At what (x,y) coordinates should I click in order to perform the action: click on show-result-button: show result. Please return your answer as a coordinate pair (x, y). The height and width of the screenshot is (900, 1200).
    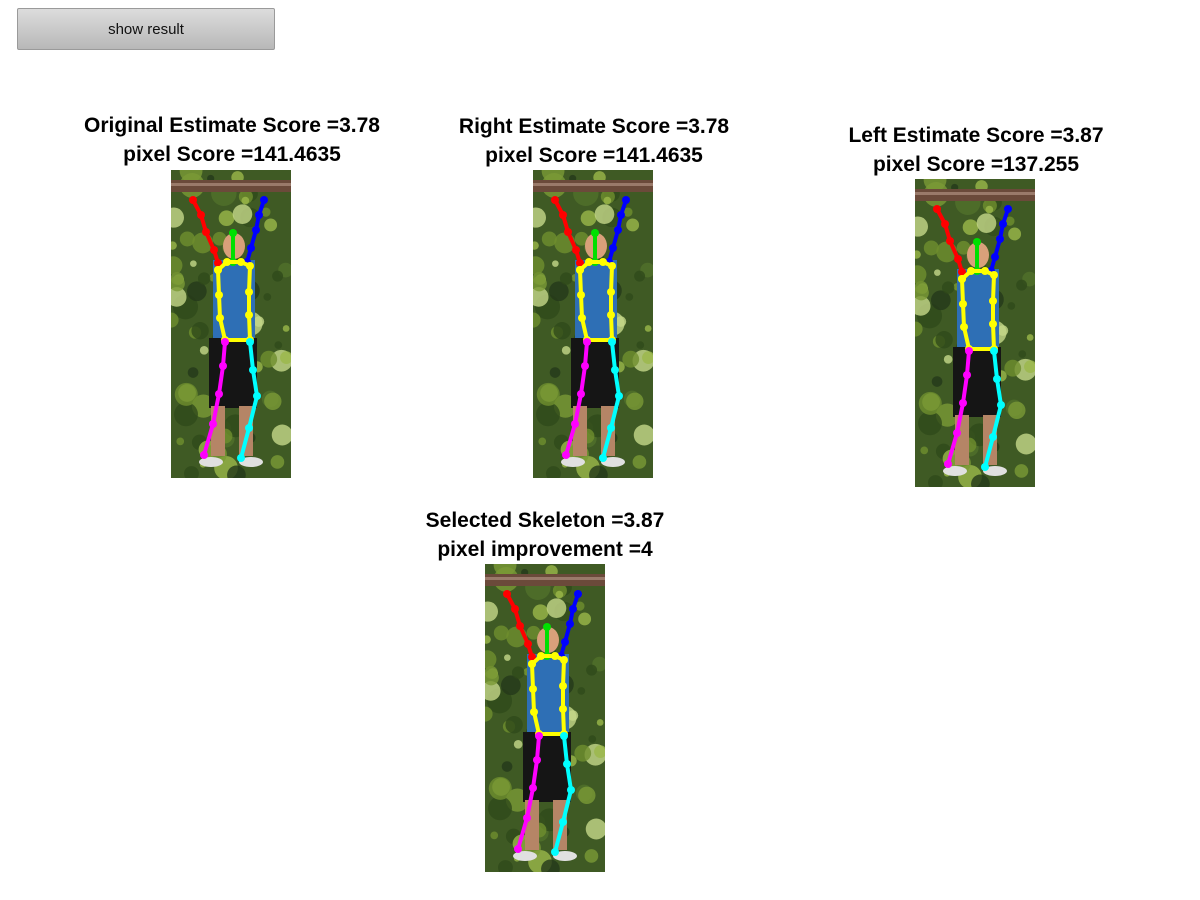
    Looking at the image, I should click on (146, 29).